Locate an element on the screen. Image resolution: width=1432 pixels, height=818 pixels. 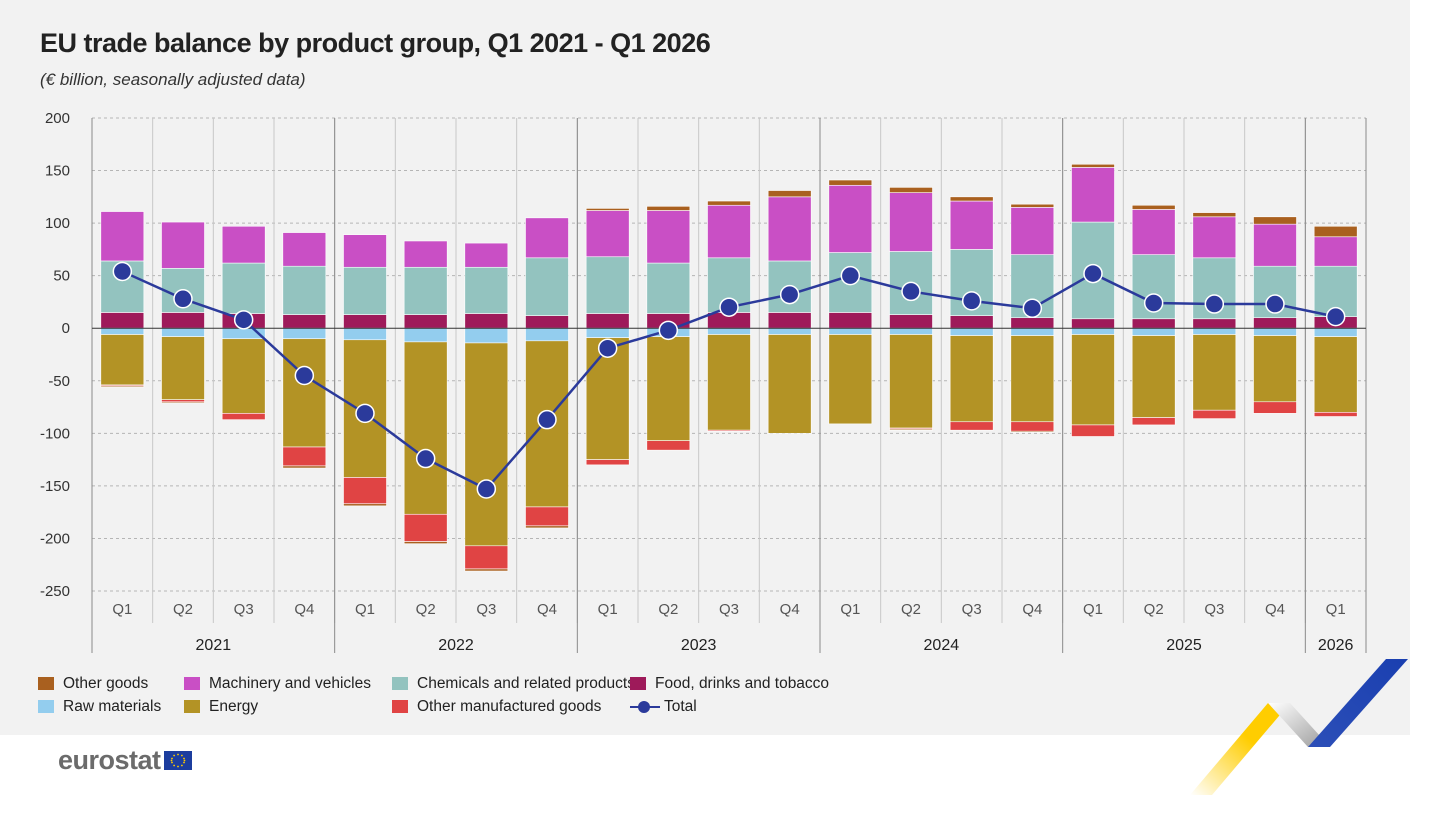
year-label: 2023 is located at coordinates (699, 645).